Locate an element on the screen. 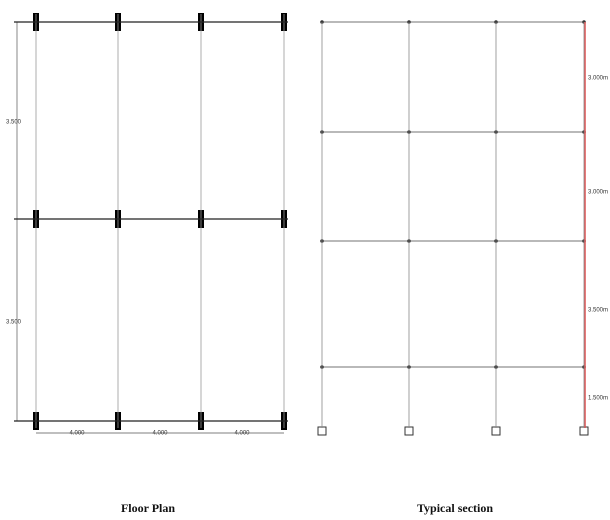  caption: Typical section is located at coordinates (455, 508).